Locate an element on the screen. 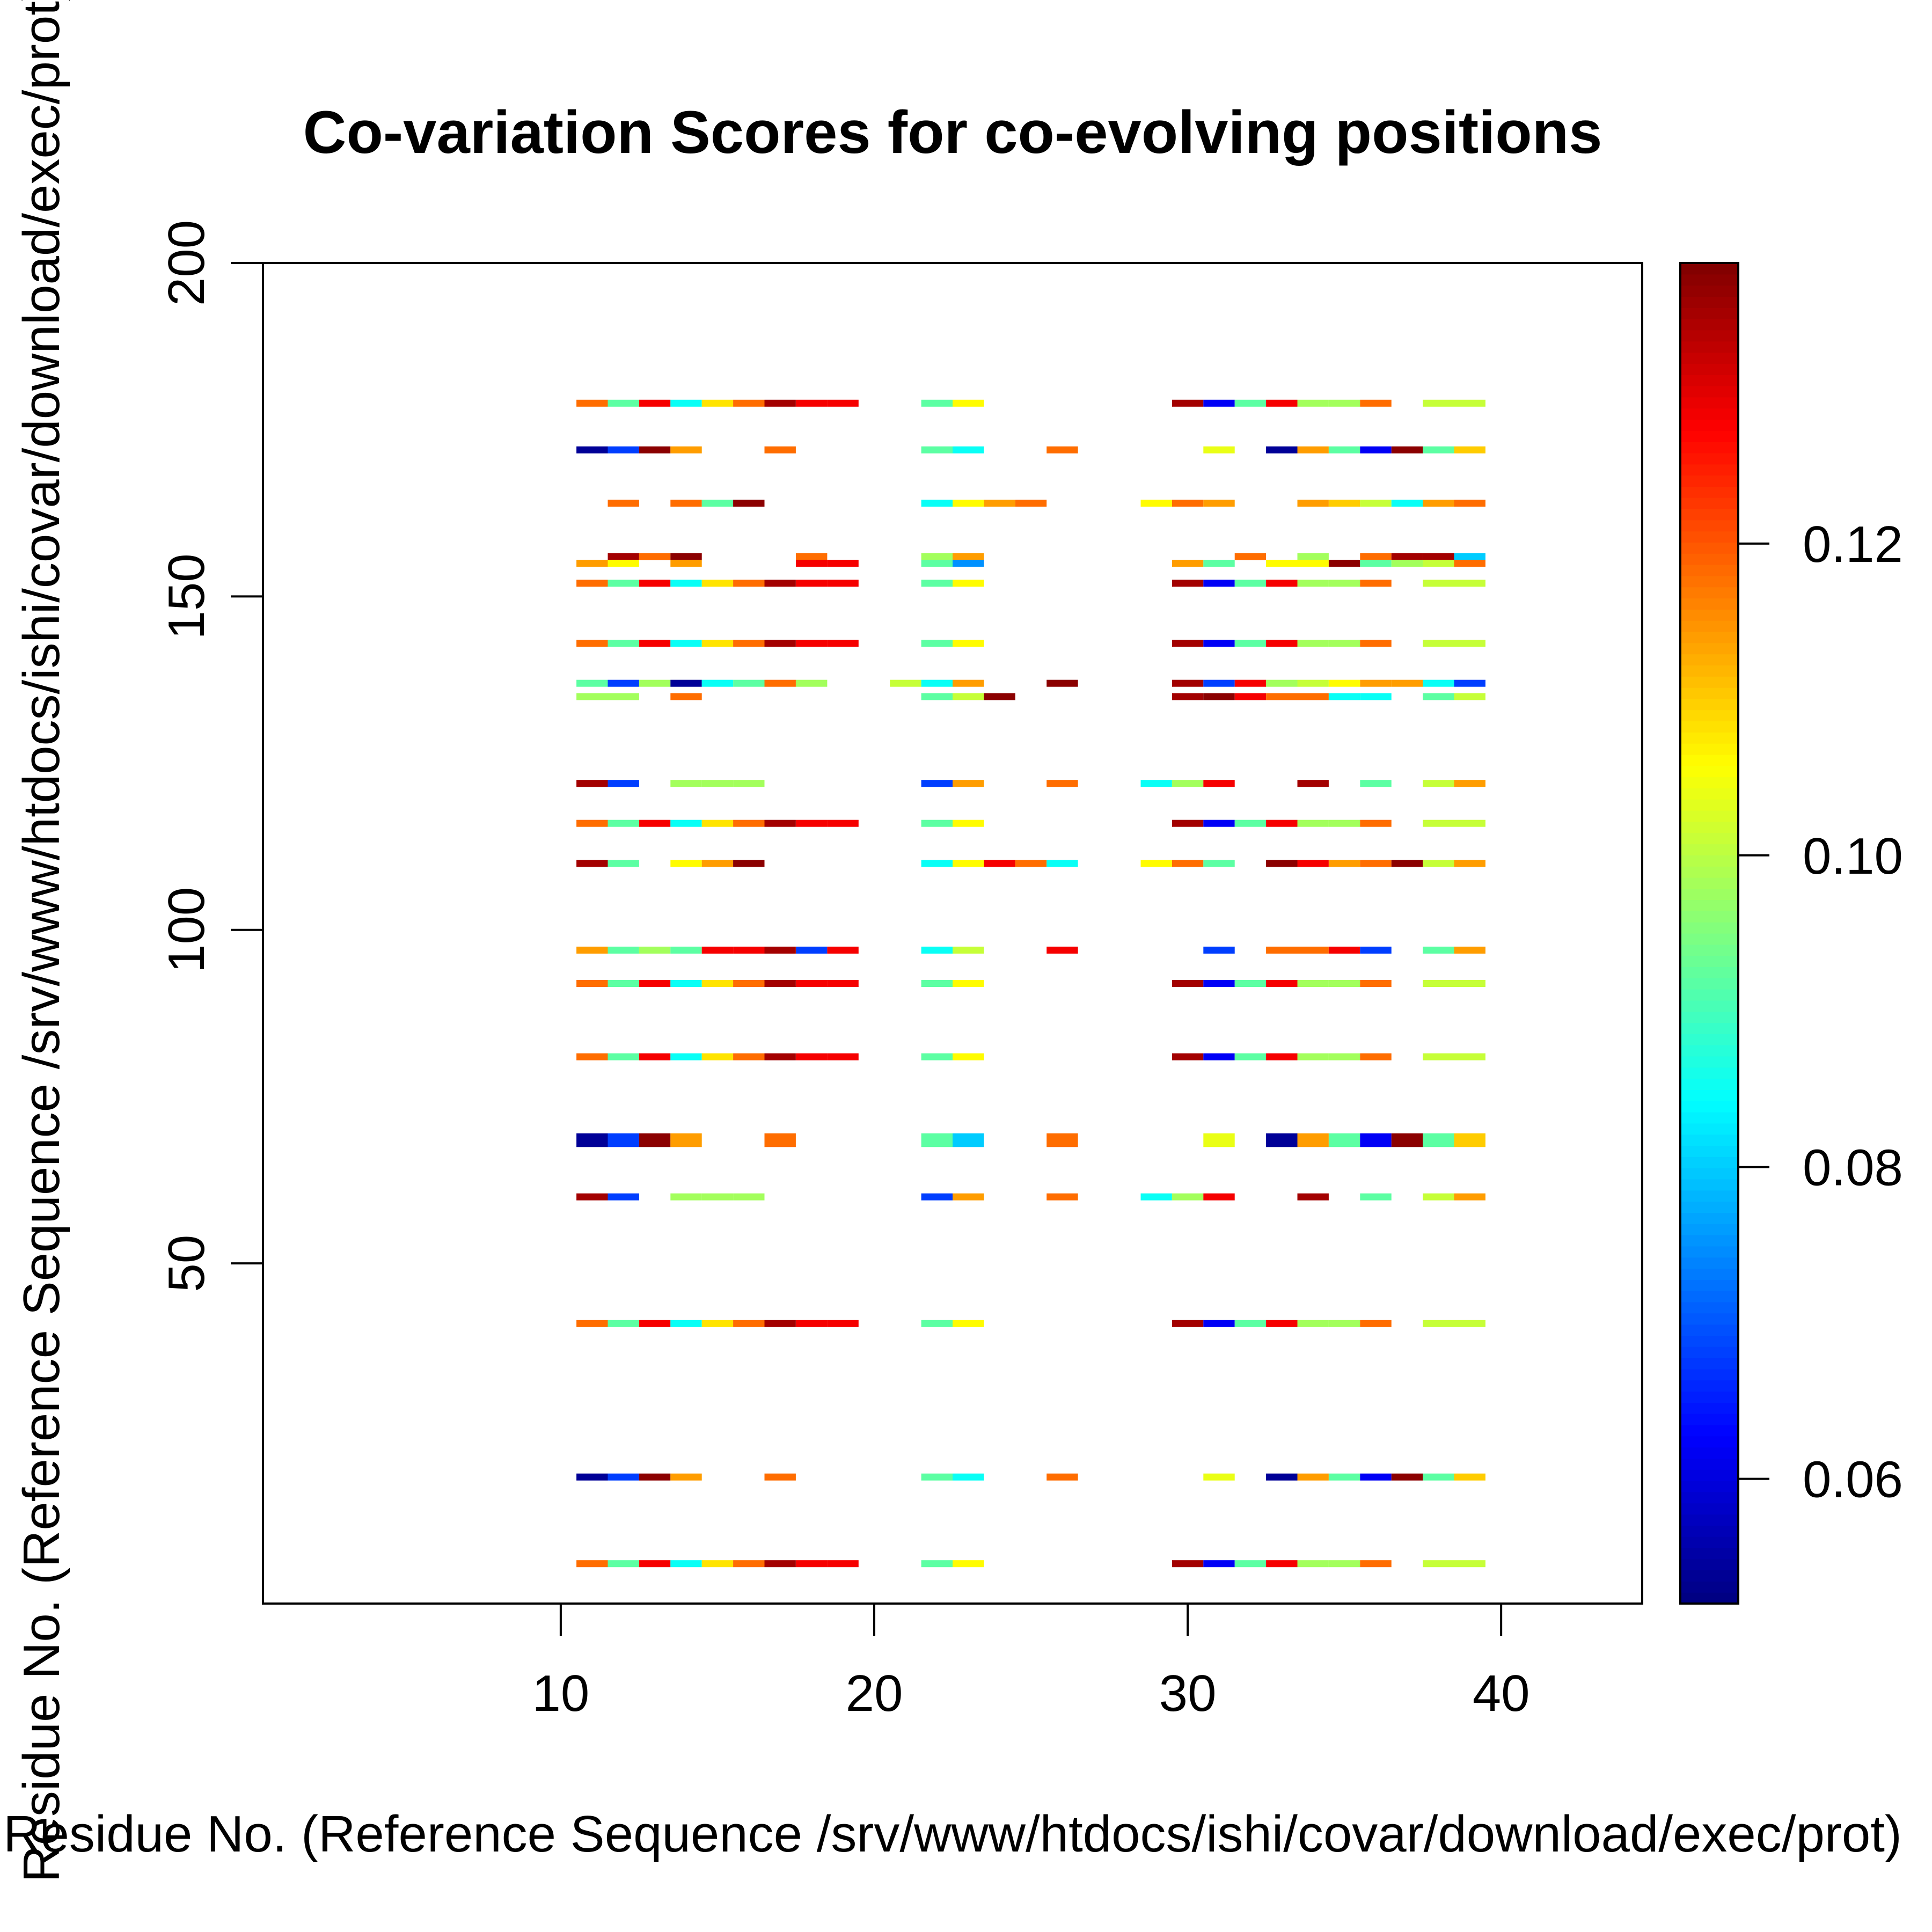 This screenshot has height=1932, width=1932. colorbar-frame is located at coordinates (1709, 933).